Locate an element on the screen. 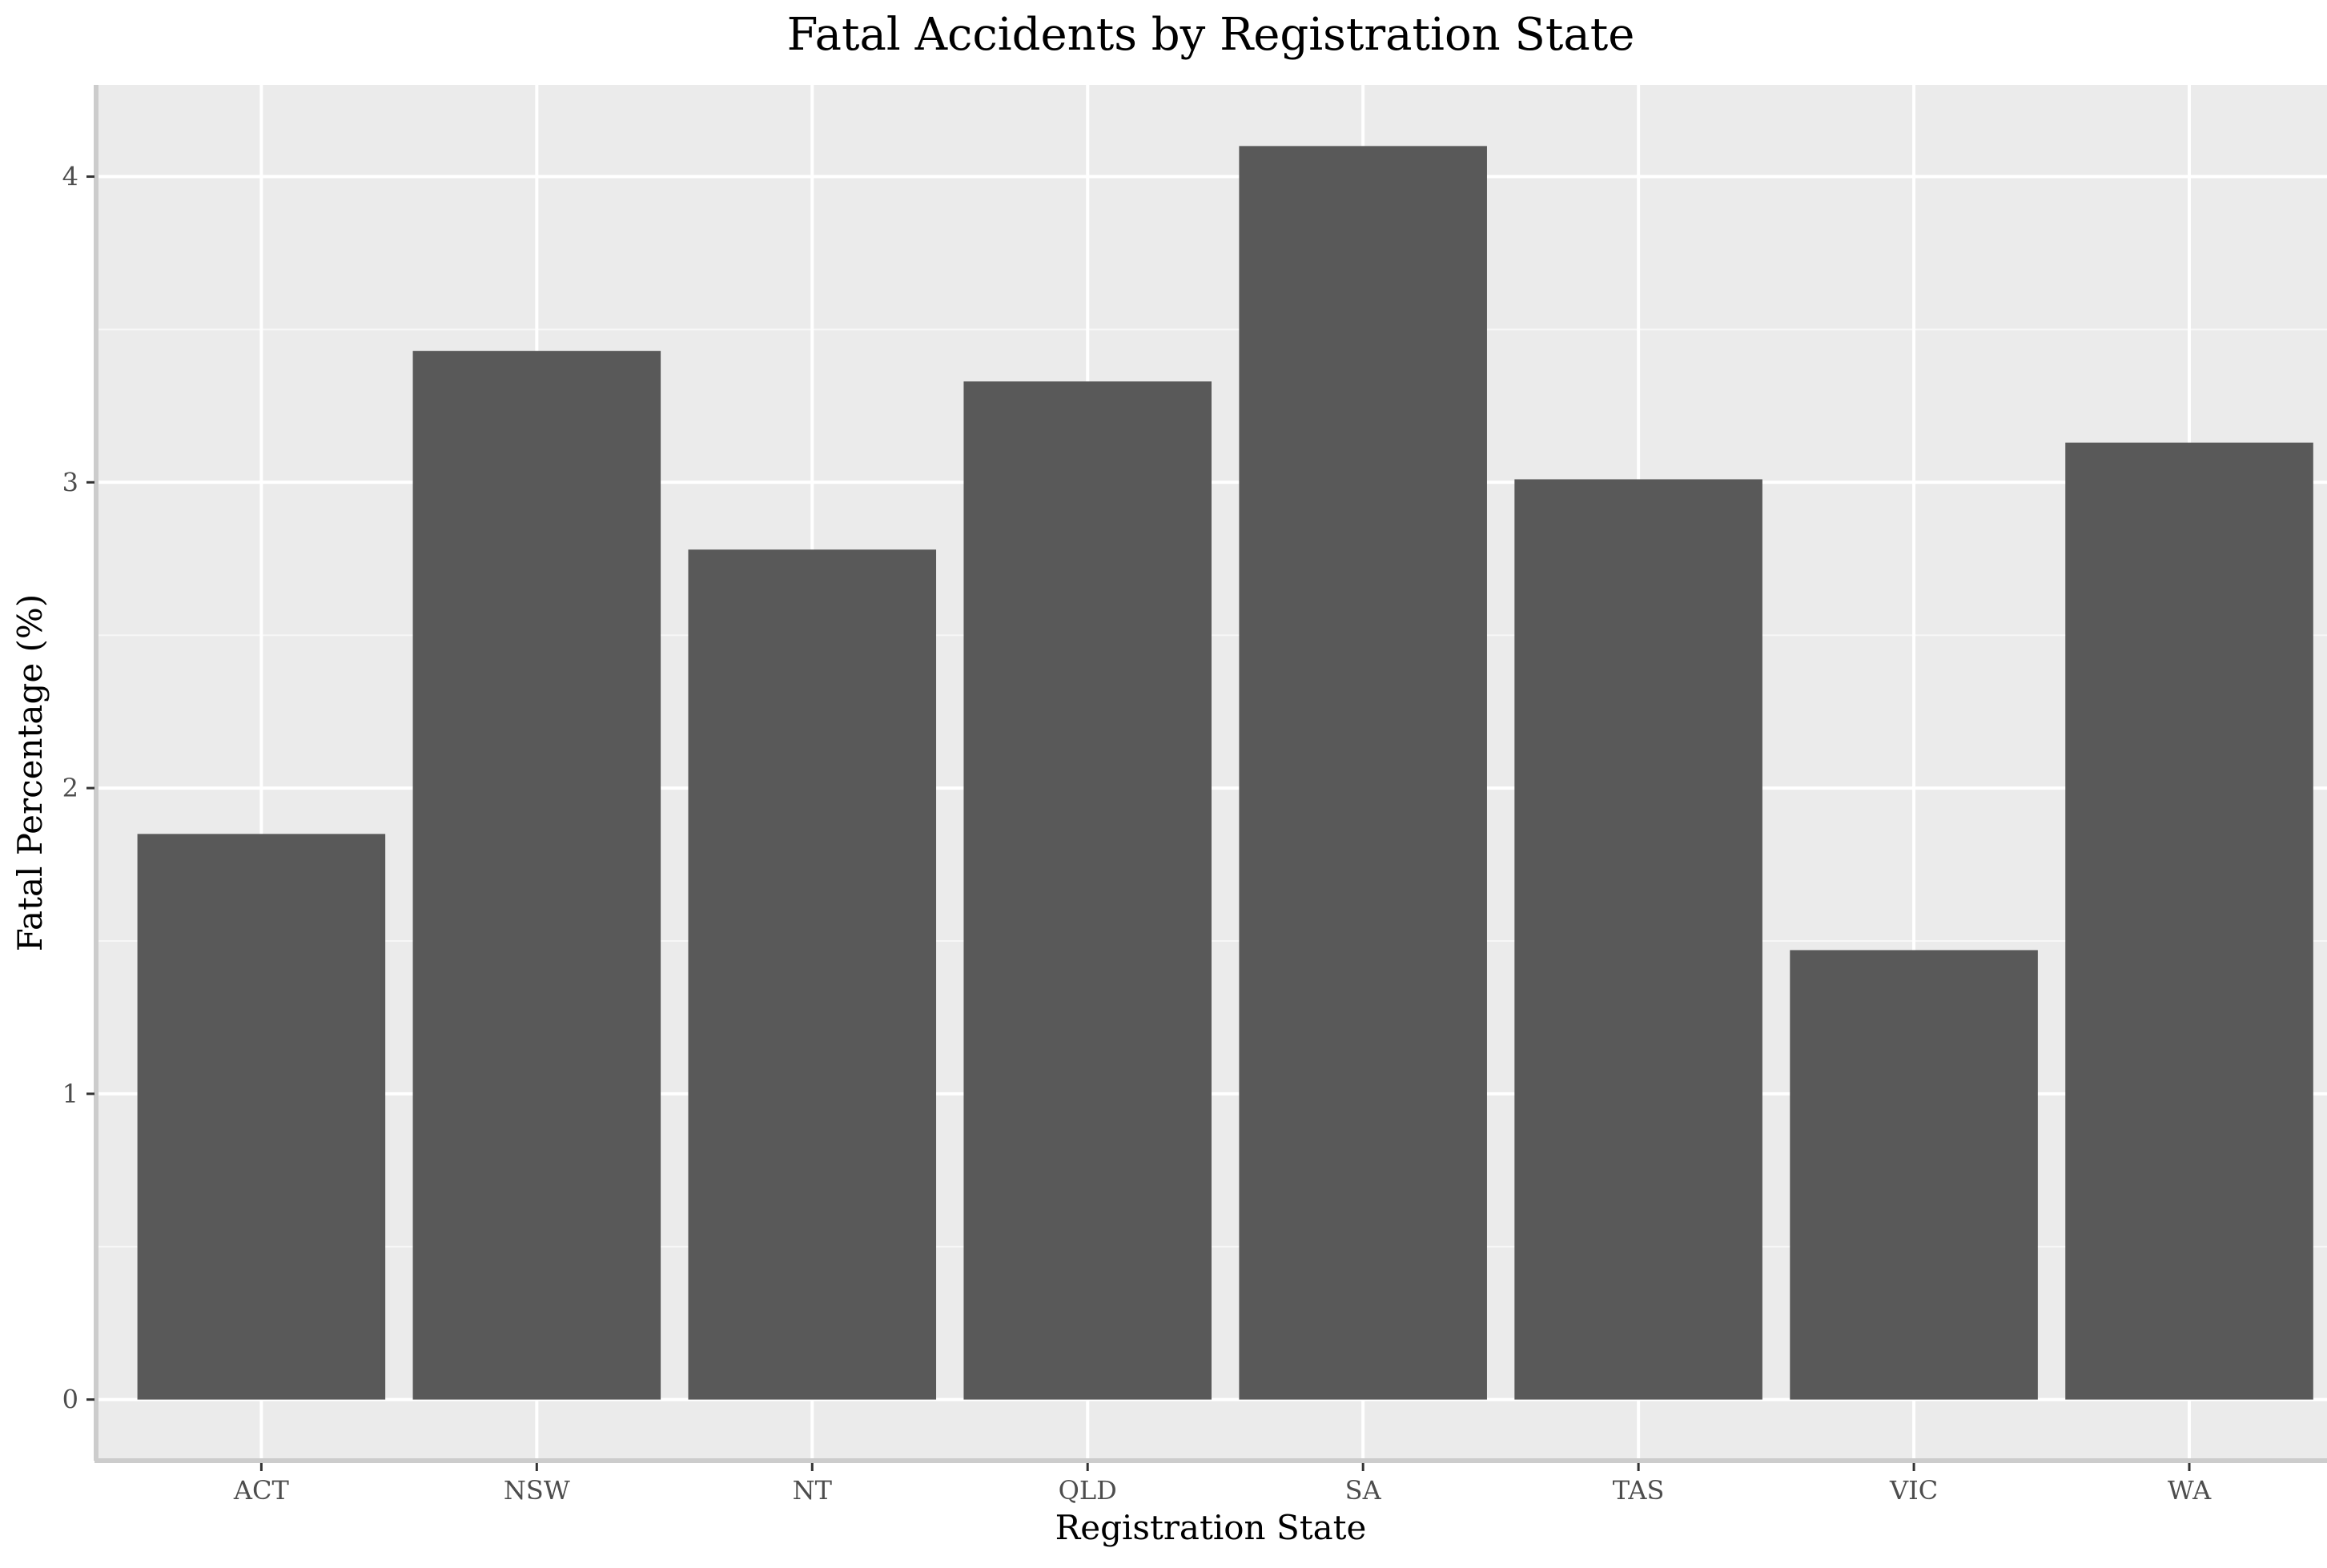 The image size is (2327, 1568). x-axis-title: Registration State is located at coordinates (1211, 1527).